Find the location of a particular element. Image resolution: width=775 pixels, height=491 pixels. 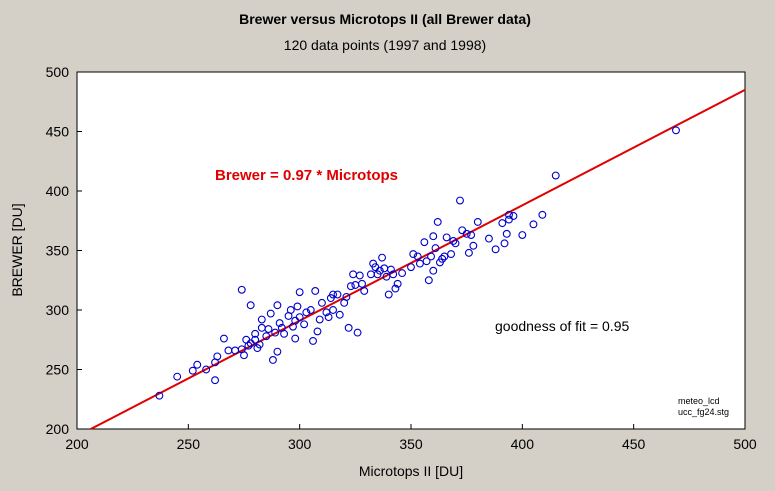

y-tick-label: 500 is located at coordinates (58, 72).